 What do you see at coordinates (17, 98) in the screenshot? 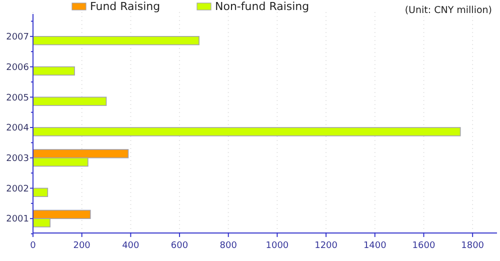
I see `y-tick-label: 2005` at bounding box center [17, 98].